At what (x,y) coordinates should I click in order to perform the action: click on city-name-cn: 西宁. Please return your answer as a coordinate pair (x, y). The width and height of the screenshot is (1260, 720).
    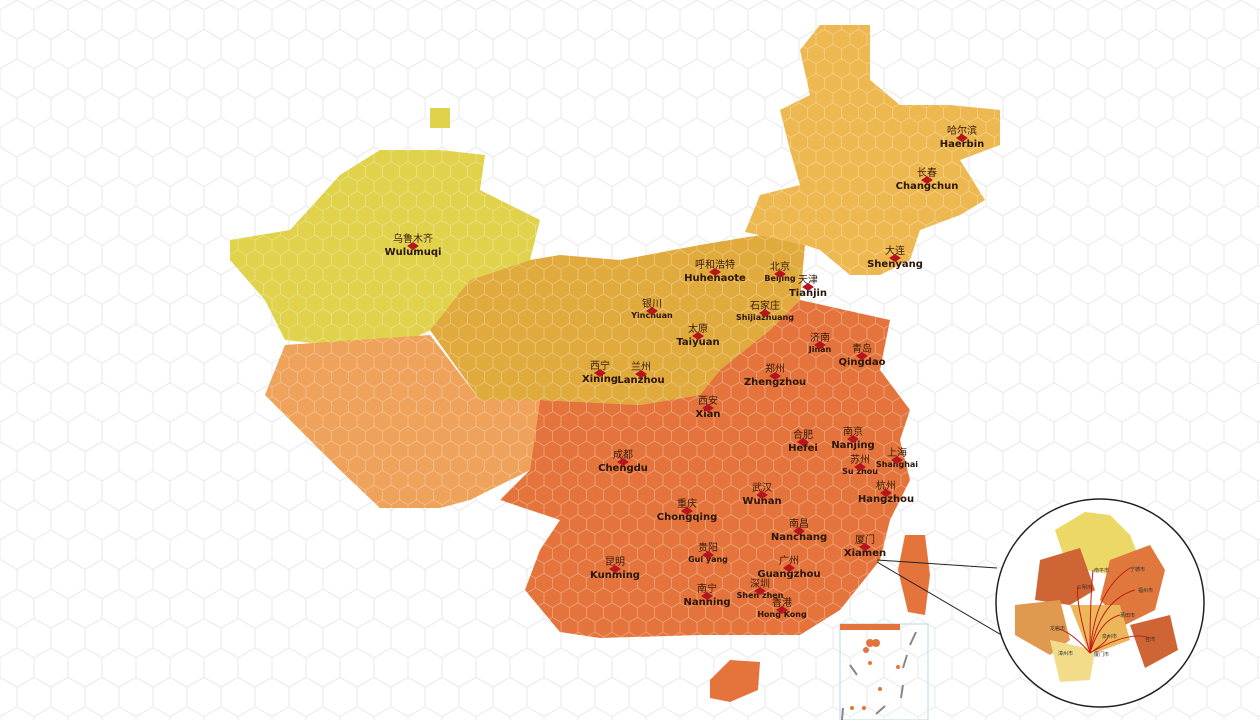
    Looking at the image, I should click on (600, 366).